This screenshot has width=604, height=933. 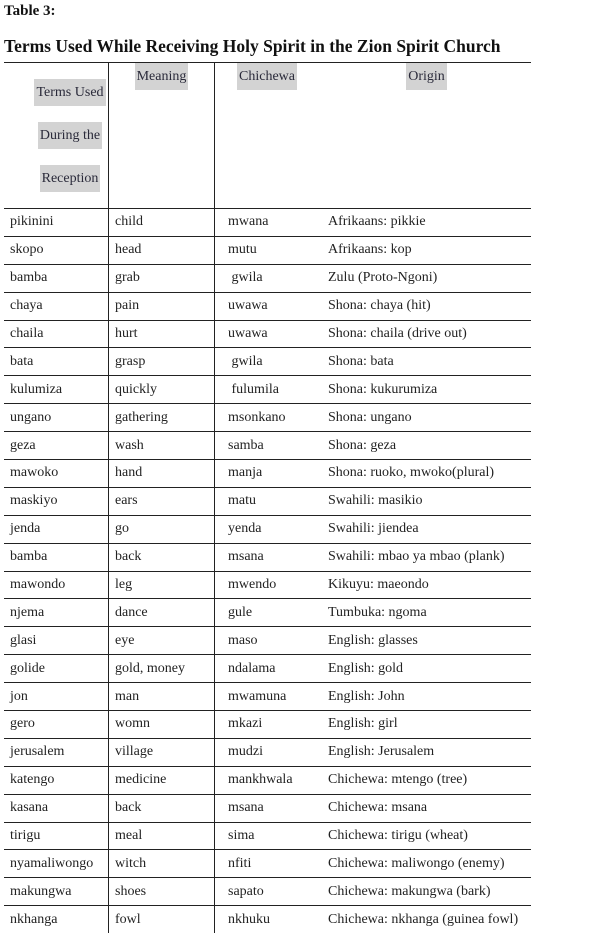 I want to click on cell-meaning: fowl, so click(x=161, y=919).